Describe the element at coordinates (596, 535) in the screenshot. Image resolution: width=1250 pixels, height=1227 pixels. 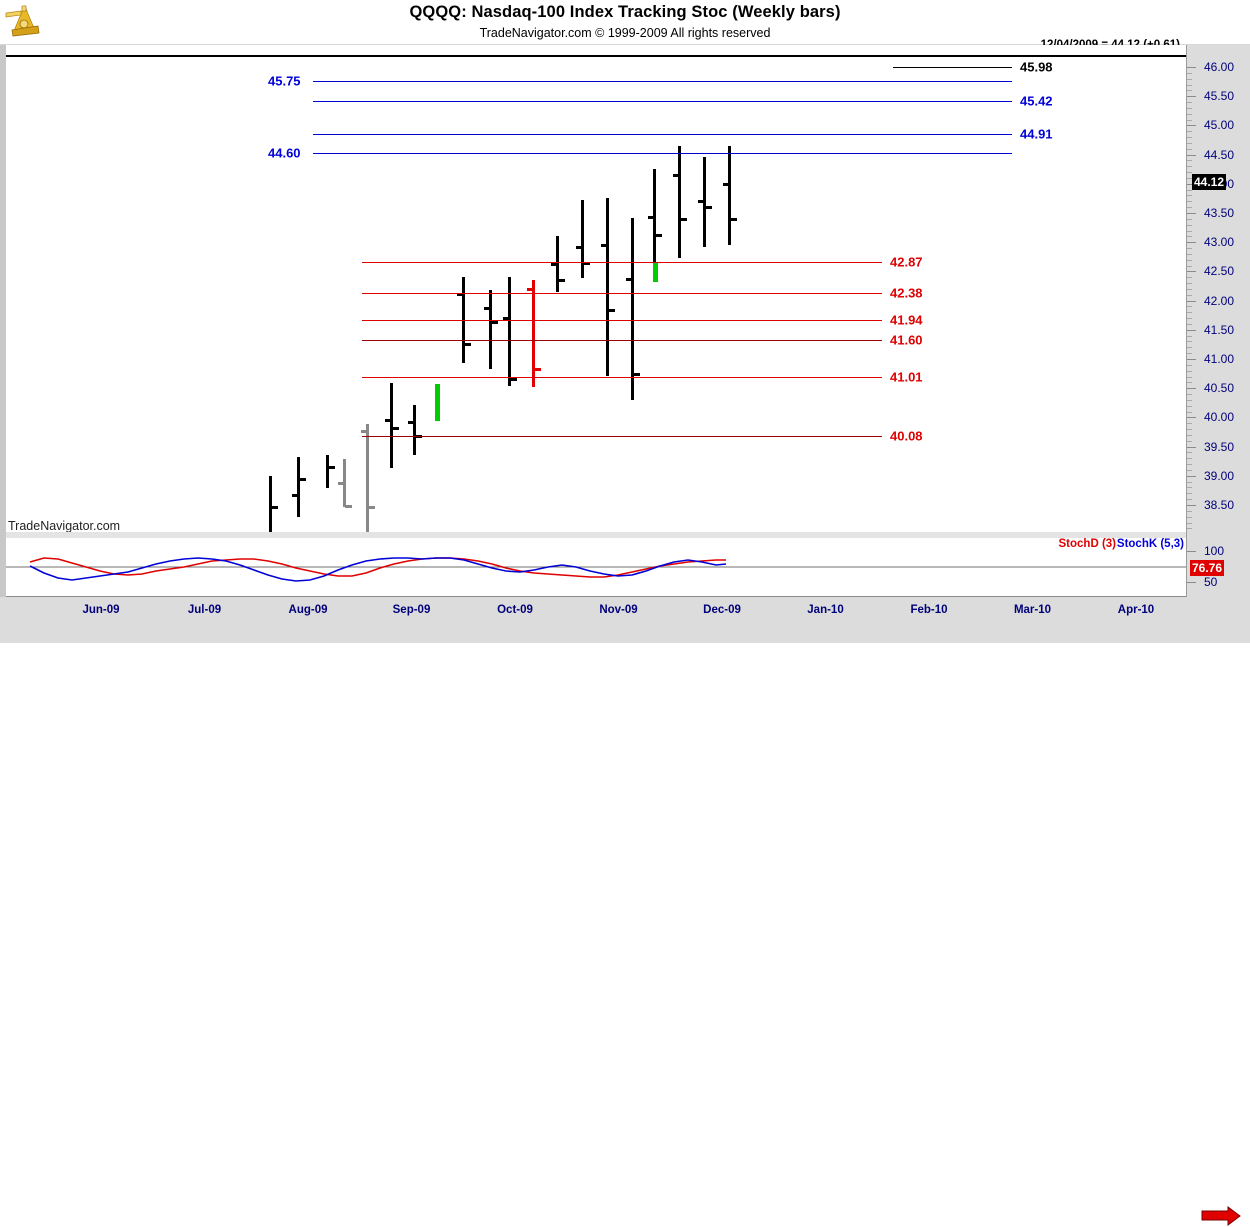
I see `pane-separator` at that location.